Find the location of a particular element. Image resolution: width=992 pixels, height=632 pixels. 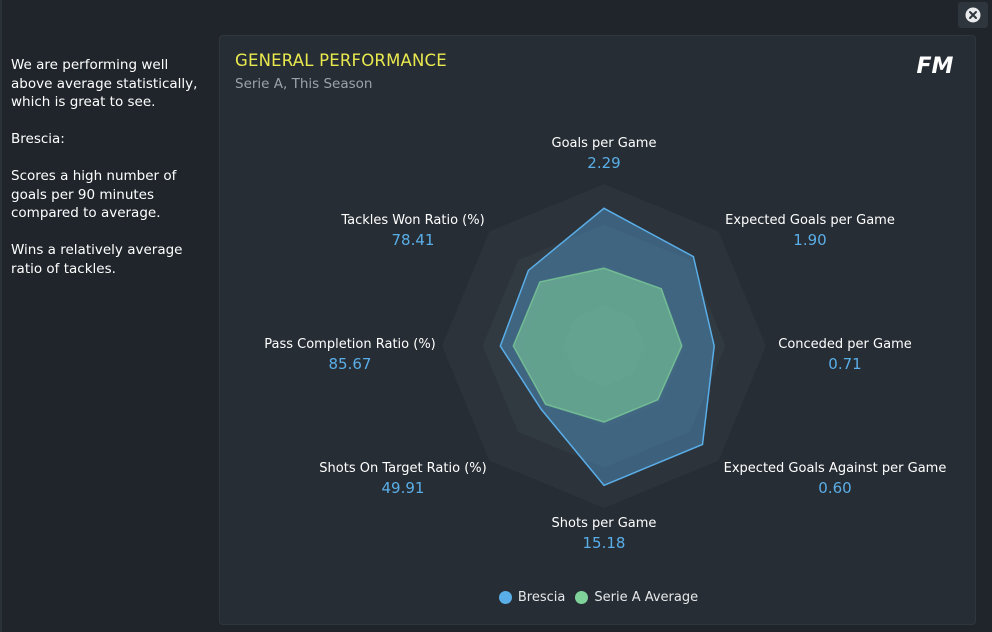

radar-axis-label: Shots On Target Ratio (%) is located at coordinates (403, 468).